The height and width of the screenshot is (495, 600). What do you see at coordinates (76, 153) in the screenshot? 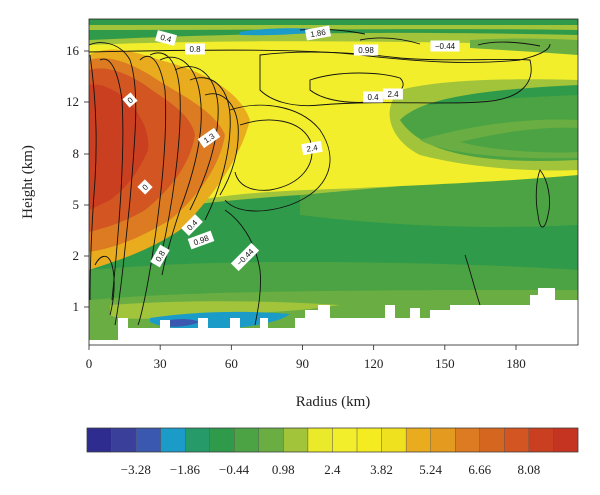
I see `y-tick-label: 8` at bounding box center [76, 153].